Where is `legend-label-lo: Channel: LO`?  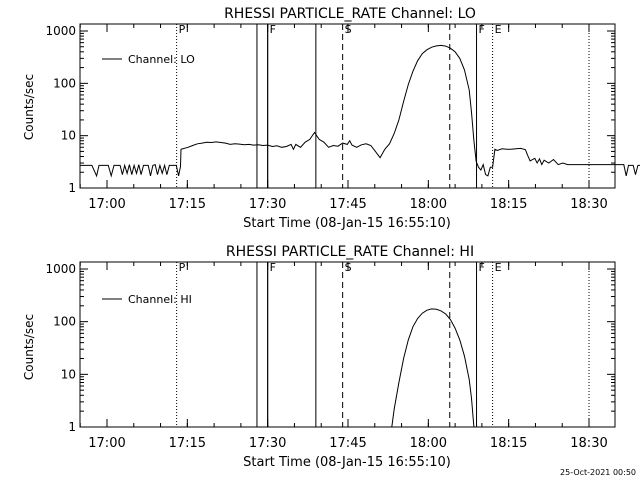 legend-label-lo: Channel: LO is located at coordinates (161, 59).